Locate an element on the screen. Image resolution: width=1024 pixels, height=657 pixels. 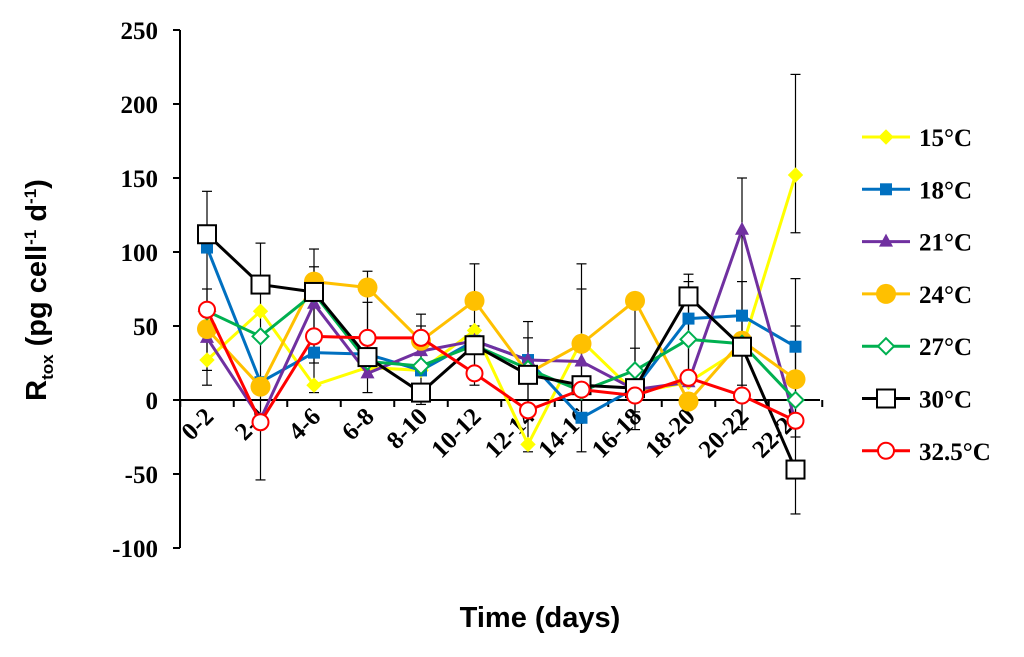
y-tick-label: 200 is located at coordinates (140, 105).